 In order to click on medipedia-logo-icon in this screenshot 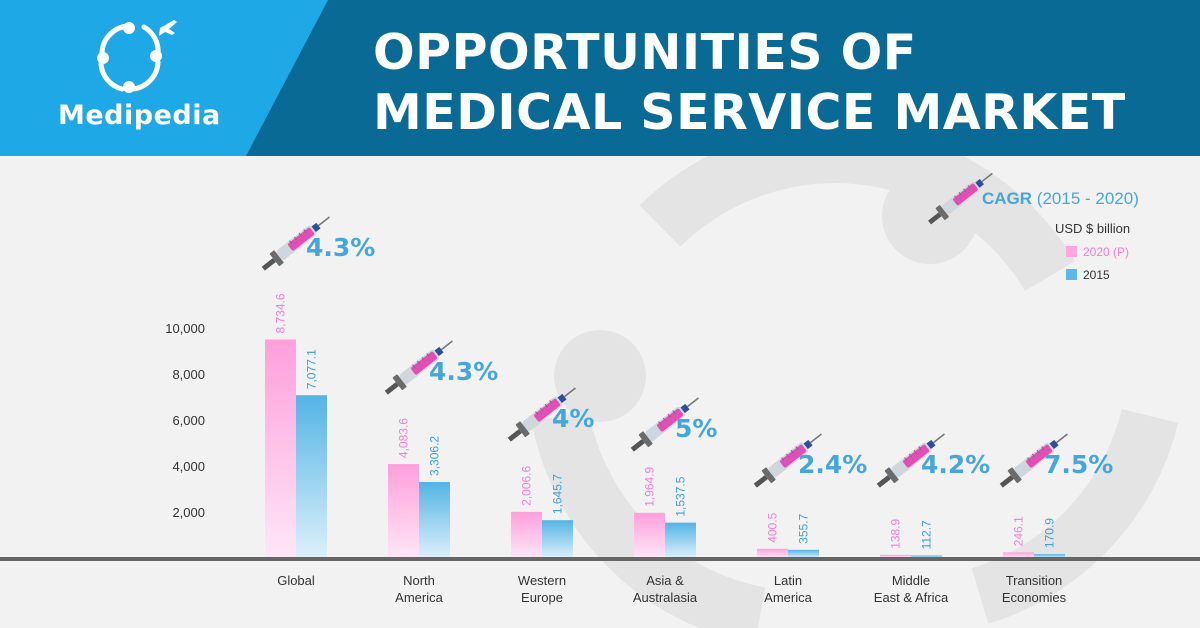, I will do `click(137, 56)`.